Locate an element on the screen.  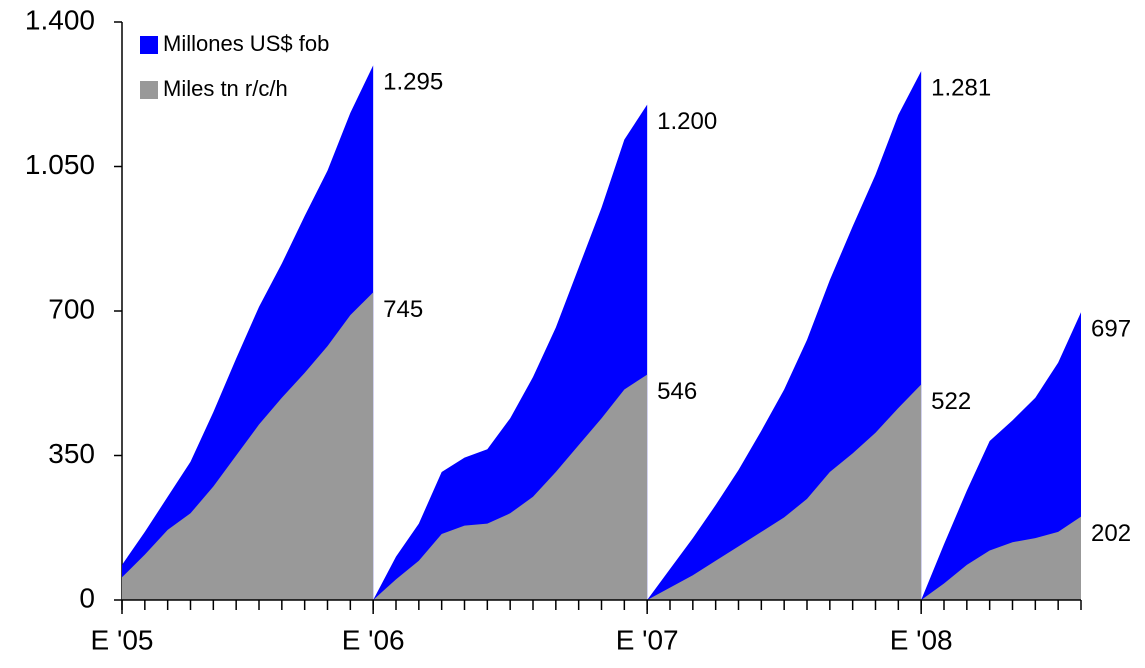
data-label: 546 is located at coordinates (677, 391).